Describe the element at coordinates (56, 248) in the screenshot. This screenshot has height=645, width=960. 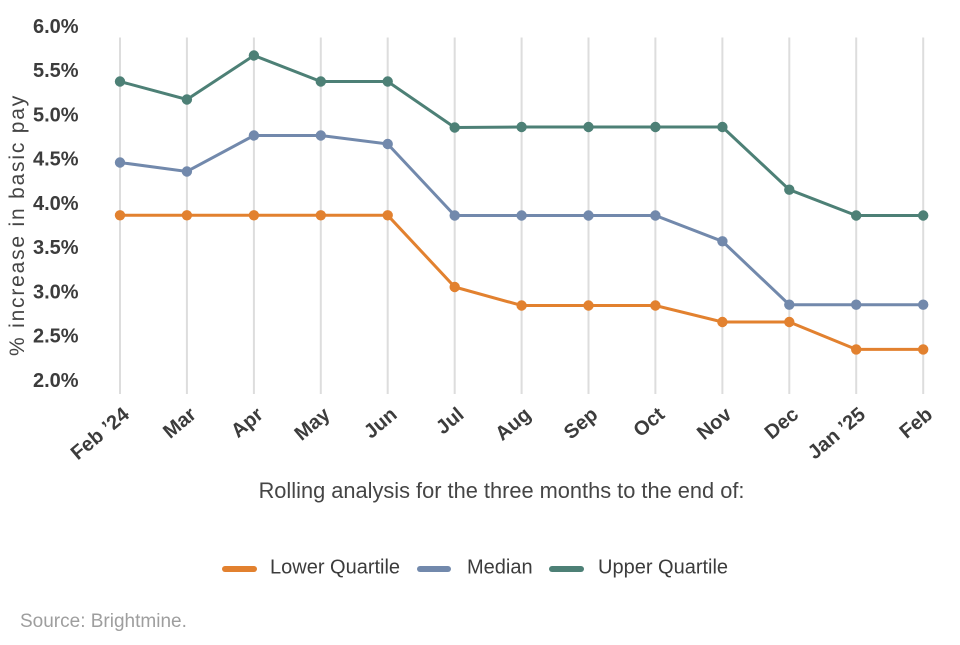
I see `svg-text: 3.5%` at that location.